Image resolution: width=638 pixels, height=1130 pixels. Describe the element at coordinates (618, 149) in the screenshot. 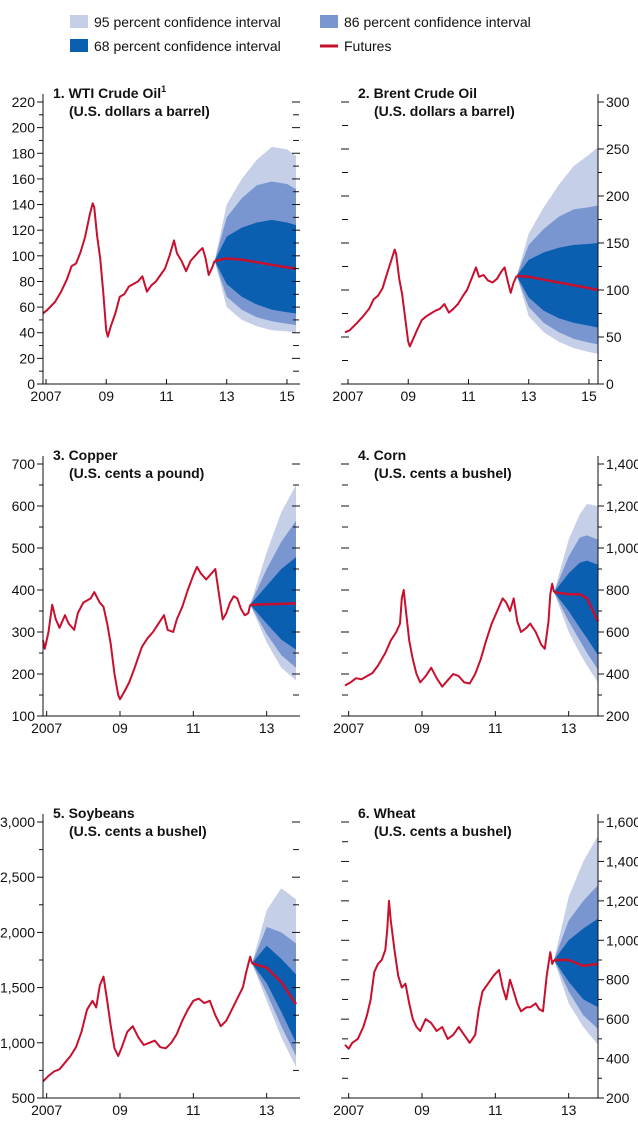

I see `y-tick-label: 250` at that location.